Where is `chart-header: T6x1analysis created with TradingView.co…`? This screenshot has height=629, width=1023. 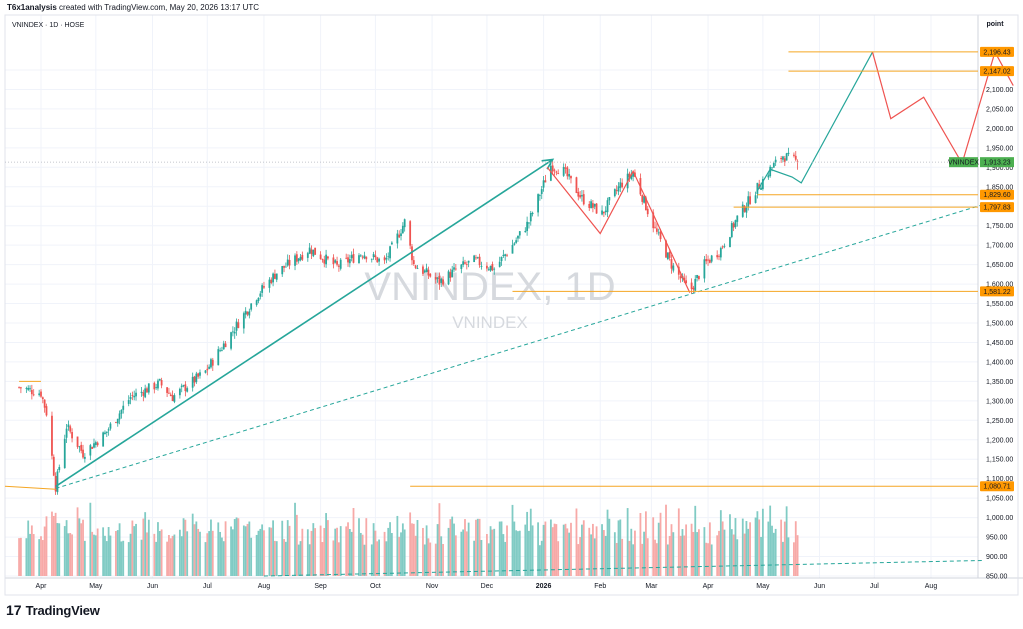
chart-header: T6x1analysis created with TradingView.co… is located at coordinates (133, 7).